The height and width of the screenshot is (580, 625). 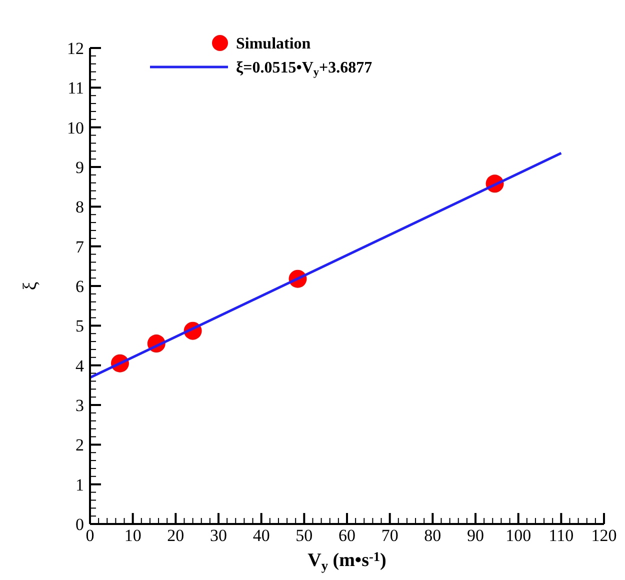 What do you see at coordinates (261, 535) in the screenshot?
I see `x-tick-label: 40` at bounding box center [261, 535].